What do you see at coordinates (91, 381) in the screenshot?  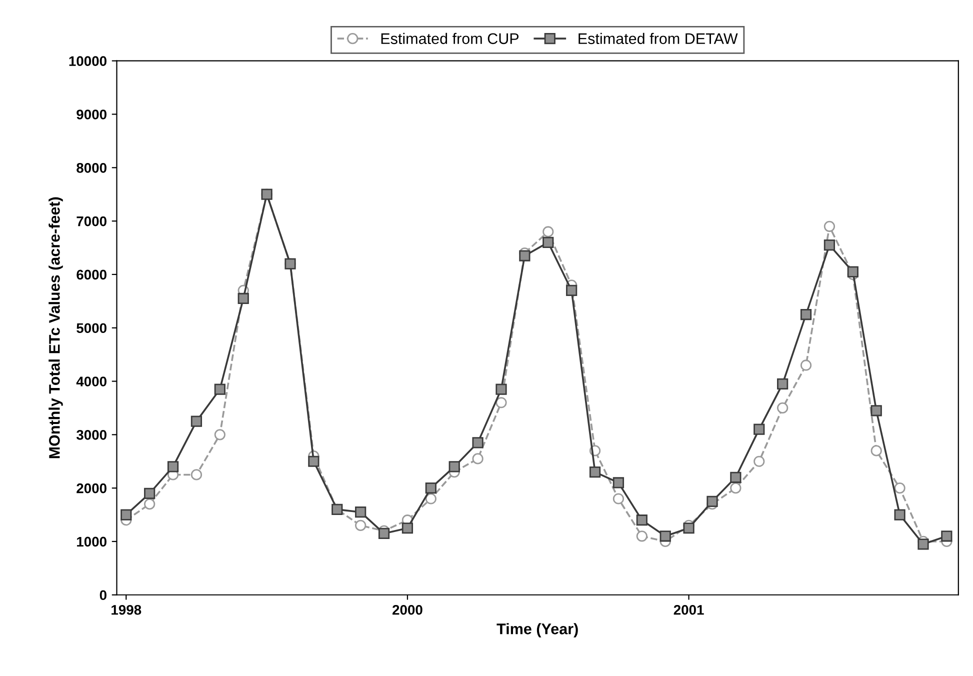 I see `y-tick-label: 4000` at bounding box center [91, 381].